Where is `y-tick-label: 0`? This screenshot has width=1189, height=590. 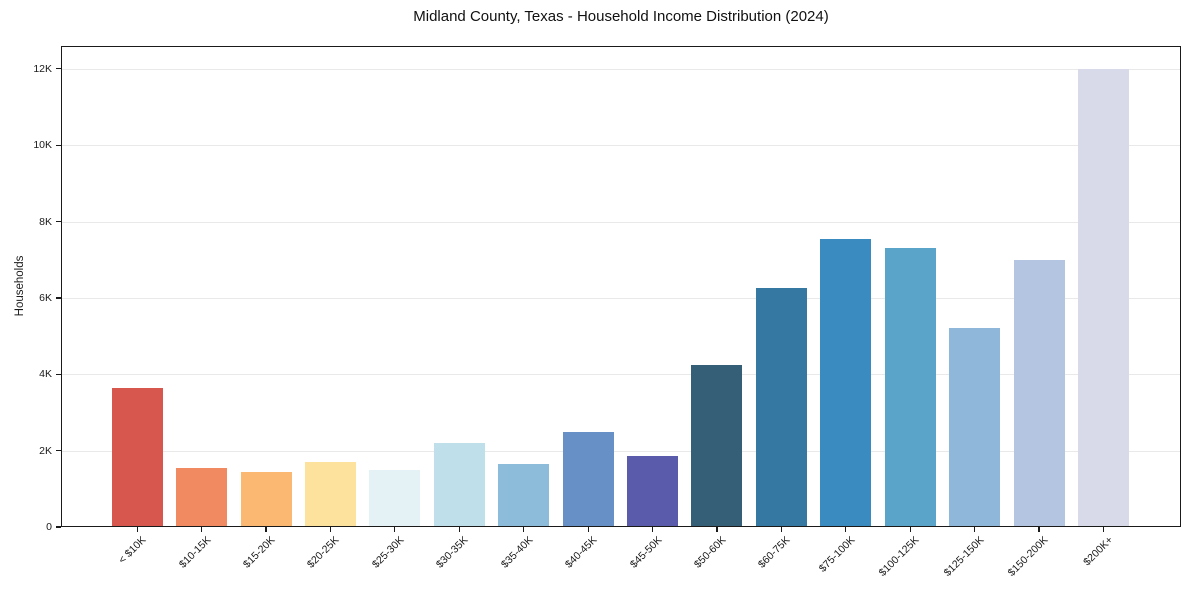 y-tick-label: 0 is located at coordinates (49, 527).